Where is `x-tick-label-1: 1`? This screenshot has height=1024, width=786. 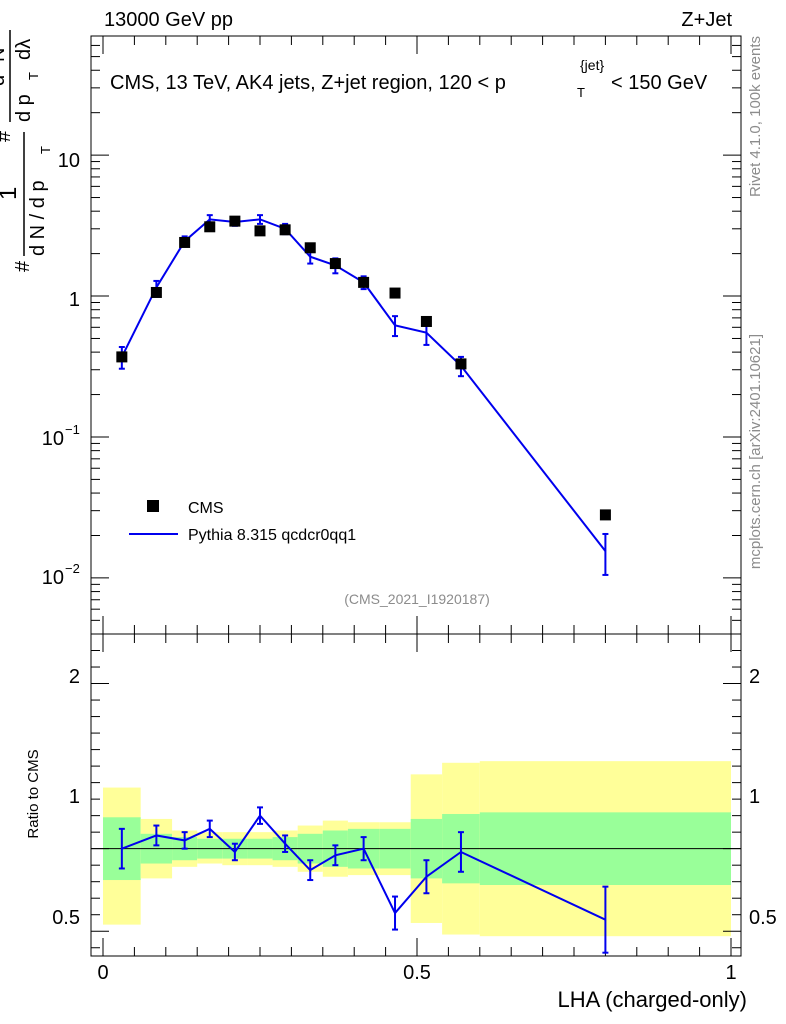 x-tick-label-1: 1 is located at coordinates (730, 973).